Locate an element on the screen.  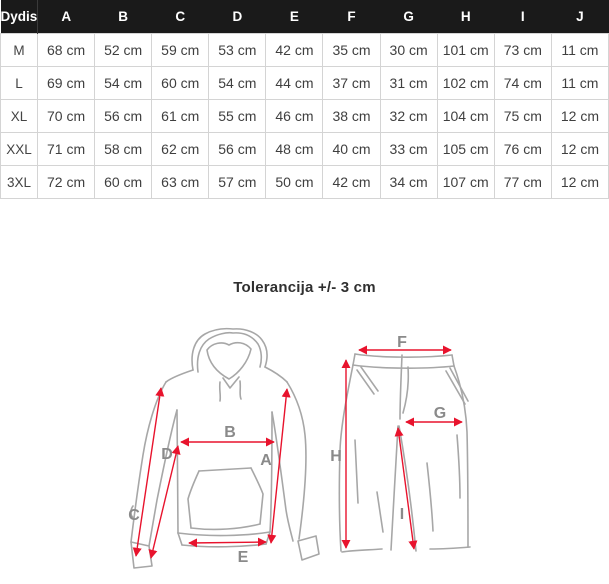
arrow-d is located at coordinates (164, 502).